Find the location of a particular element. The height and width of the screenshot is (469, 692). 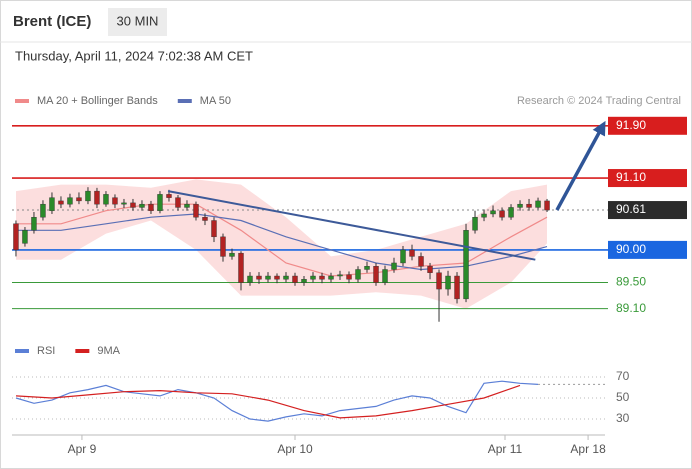

trendline is located at coordinates (351, 225).